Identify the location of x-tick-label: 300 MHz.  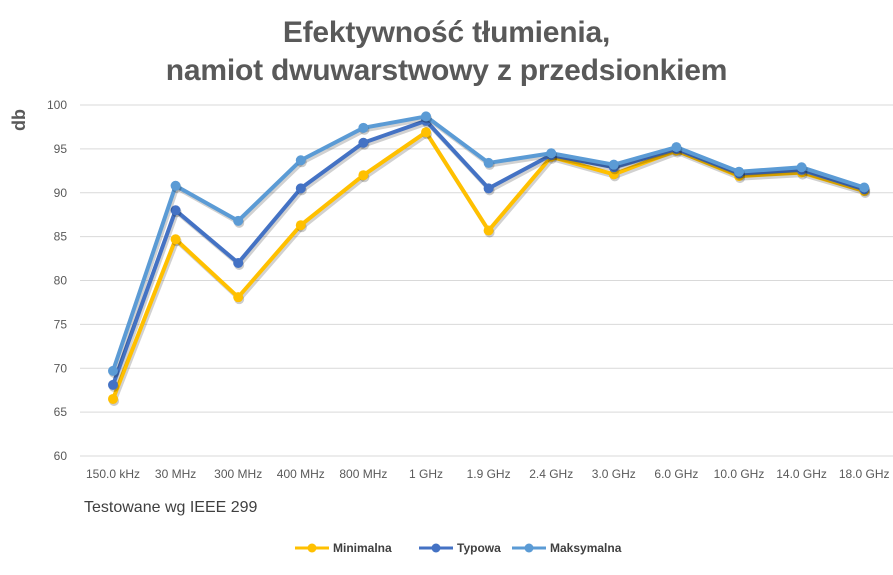
(238, 474).